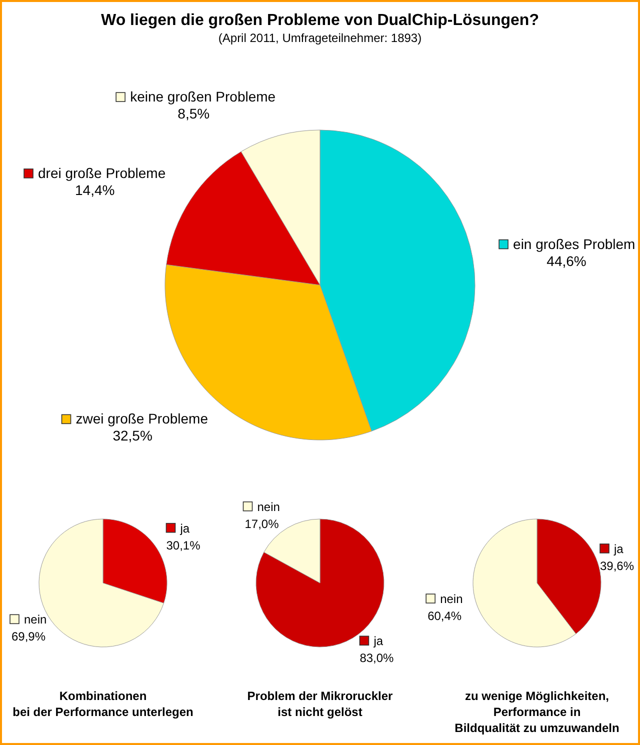 This screenshot has height=745, width=640. What do you see at coordinates (320, 704) in the screenshot?
I see `text: Problem der Mikroruckler ist nicht gelöst` at bounding box center [320, 704].